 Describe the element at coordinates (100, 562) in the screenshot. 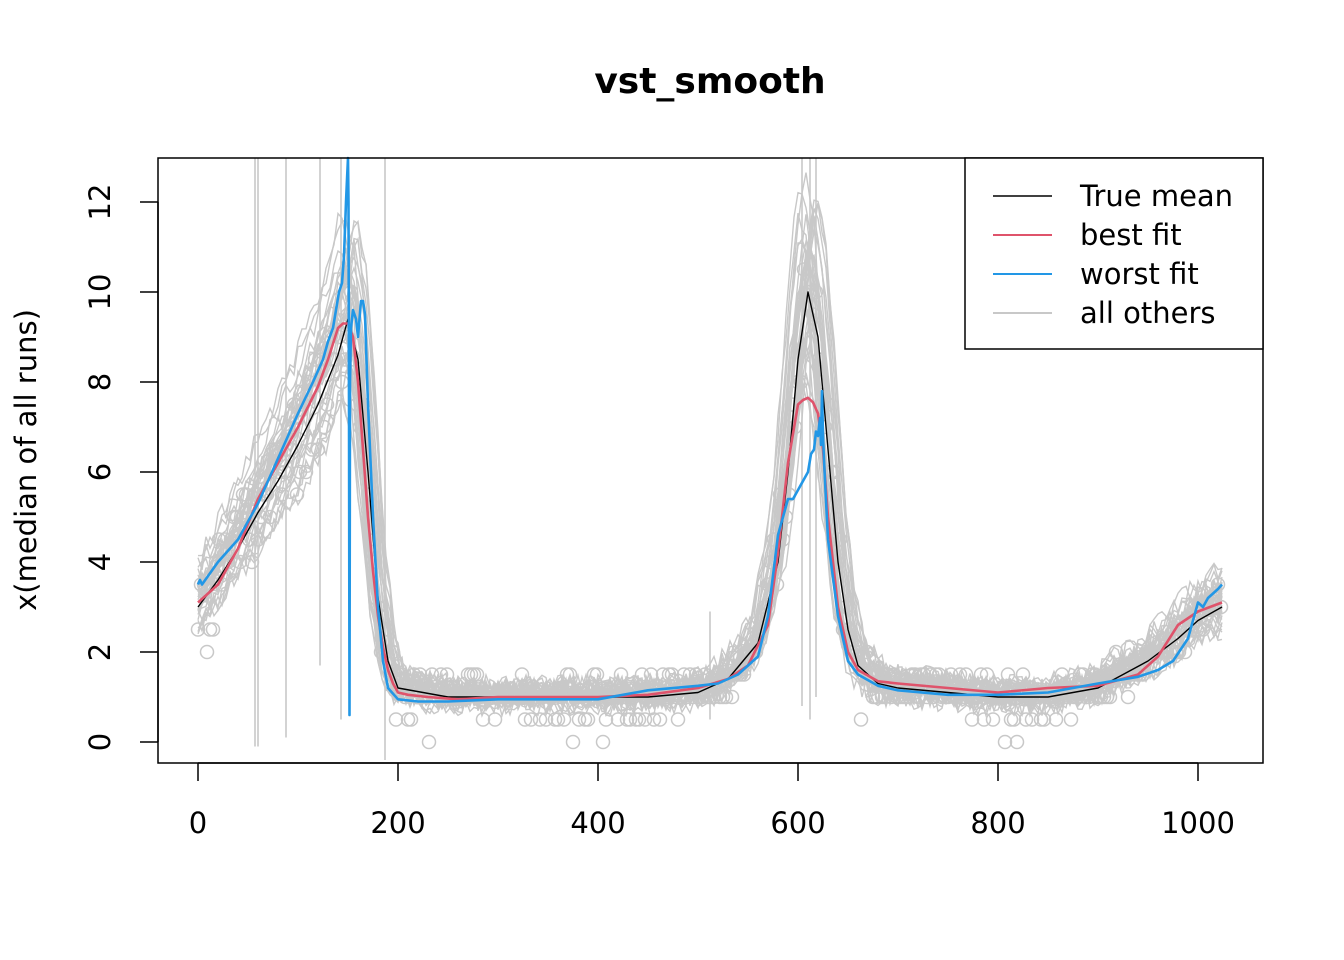

I see `y-tick-label: 4` at that location.